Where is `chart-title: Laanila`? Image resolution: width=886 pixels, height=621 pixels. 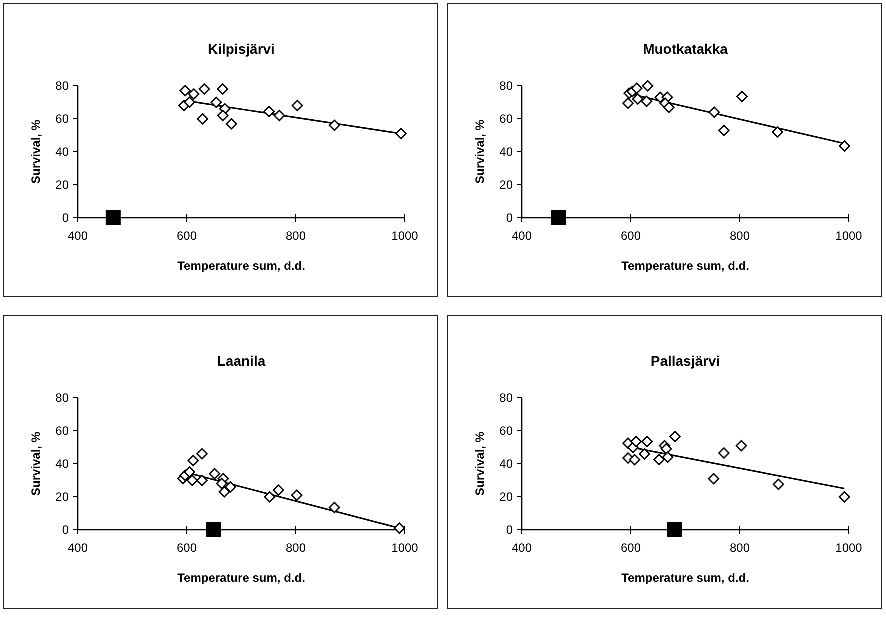
chart-title: Laanila is located at coordinates (241, 361).